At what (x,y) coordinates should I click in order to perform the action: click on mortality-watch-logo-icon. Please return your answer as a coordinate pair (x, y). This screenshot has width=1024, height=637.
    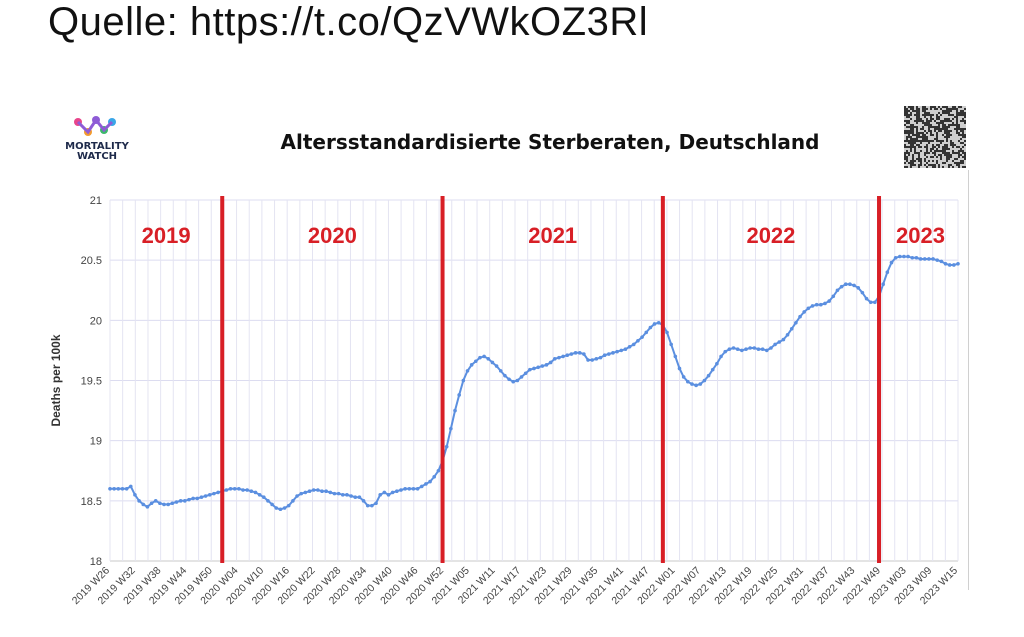
    Looking at the image, I should click on (95, 126).